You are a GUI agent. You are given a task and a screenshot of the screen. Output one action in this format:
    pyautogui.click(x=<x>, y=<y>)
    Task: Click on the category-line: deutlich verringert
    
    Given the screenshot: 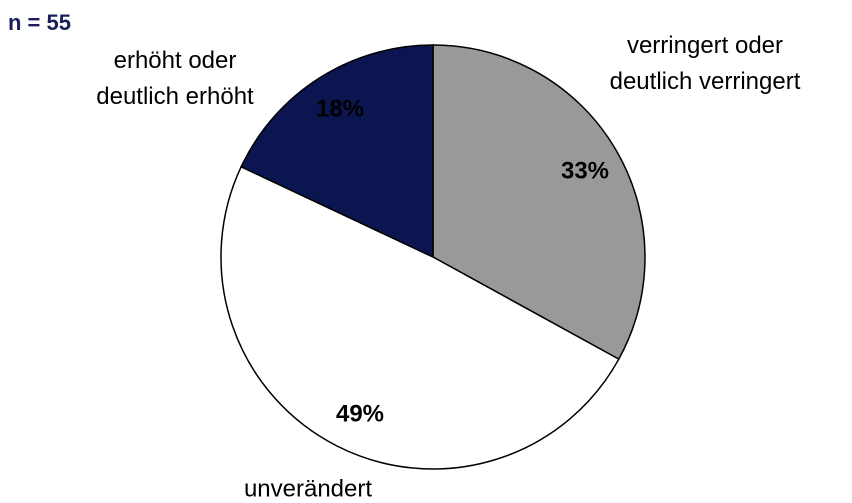 What is the action you would take?
    pyautogui.click(x=705, y=81)
    